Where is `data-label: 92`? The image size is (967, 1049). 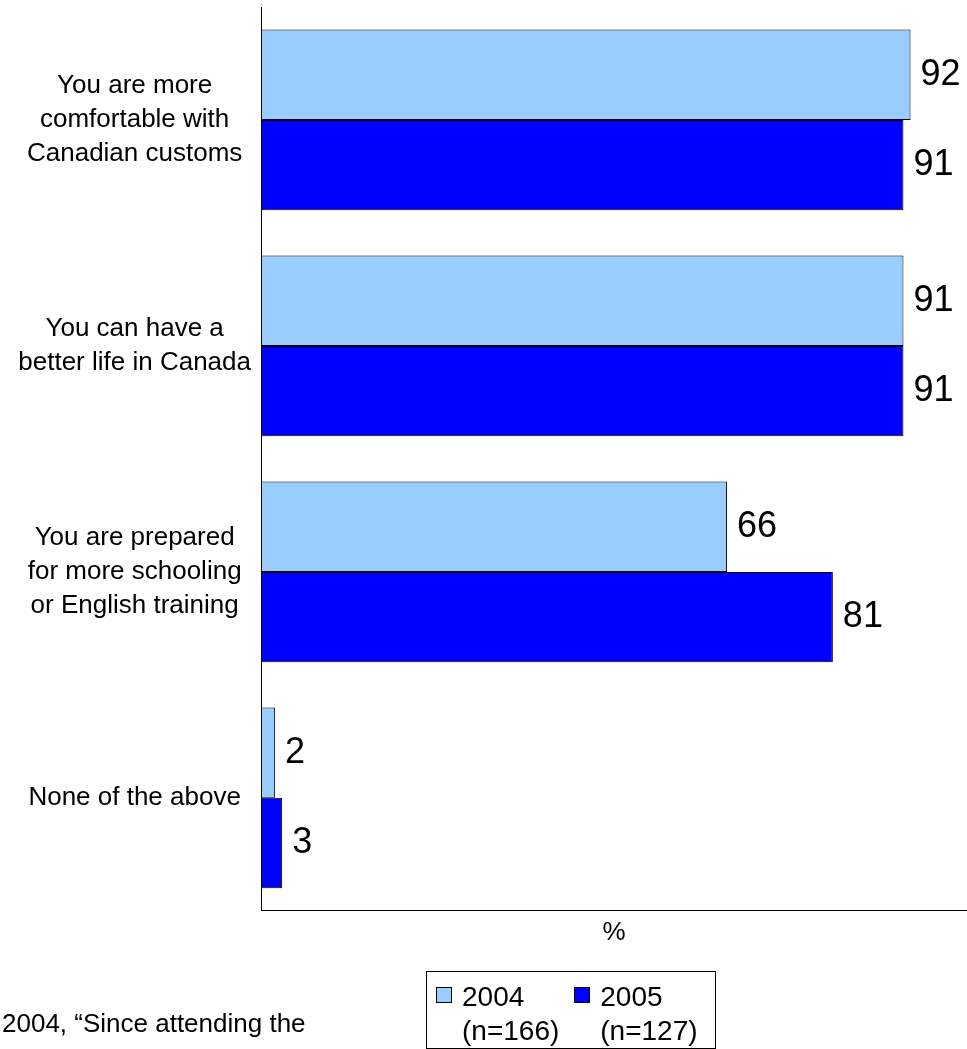
data-label: 92 is located at coordinates (940, 72).